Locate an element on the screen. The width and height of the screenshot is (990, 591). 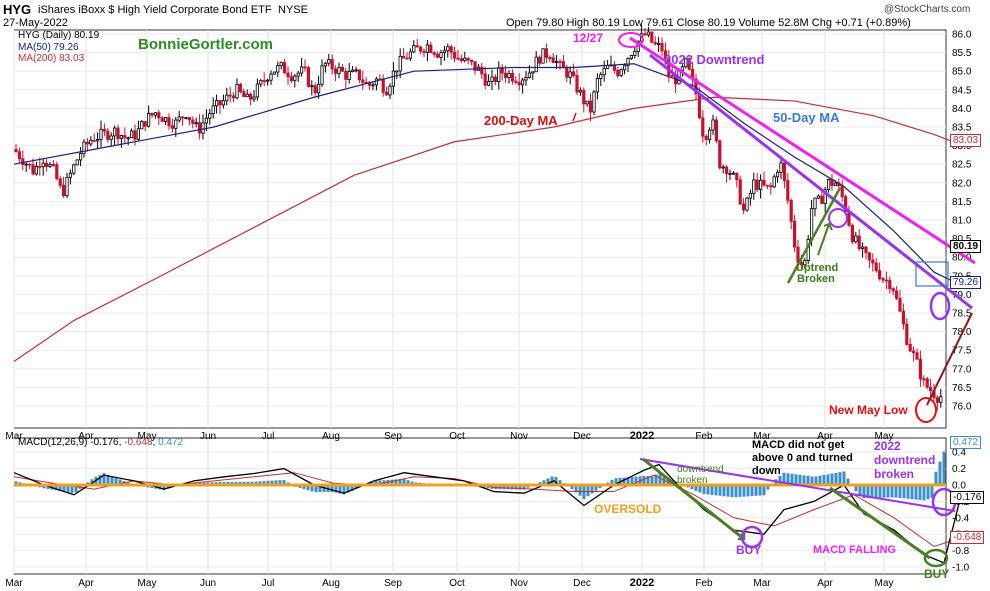
macd-legend-v2: -0.648 is located at coordinates (138, 442).